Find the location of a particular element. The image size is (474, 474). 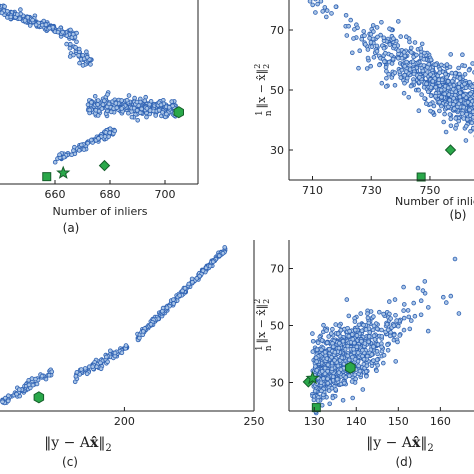

x-tick-label: 680 is located at coordinates (110, 194).